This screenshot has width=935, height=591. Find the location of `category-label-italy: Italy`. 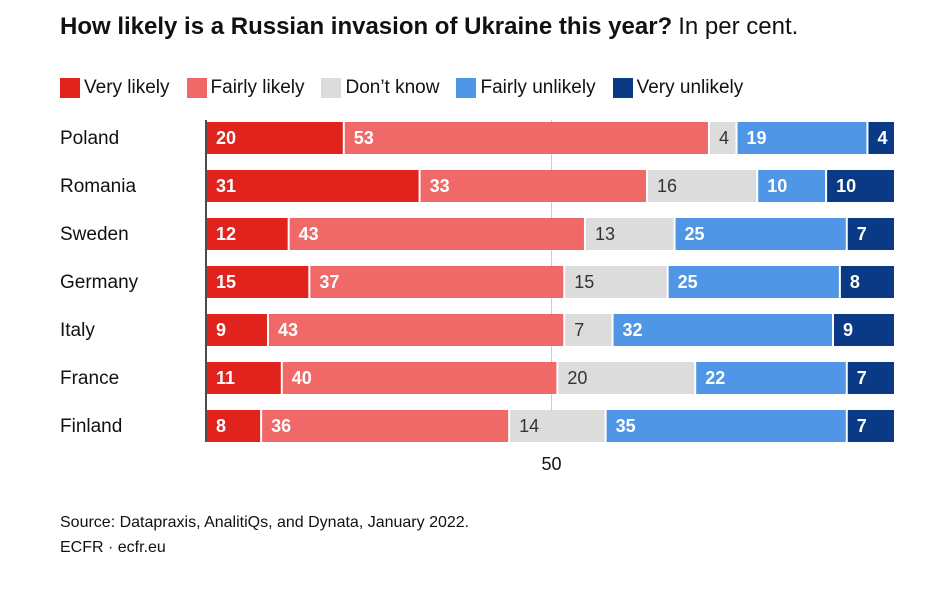

category-label-italy: Italy is located at coordinates (77, 330).